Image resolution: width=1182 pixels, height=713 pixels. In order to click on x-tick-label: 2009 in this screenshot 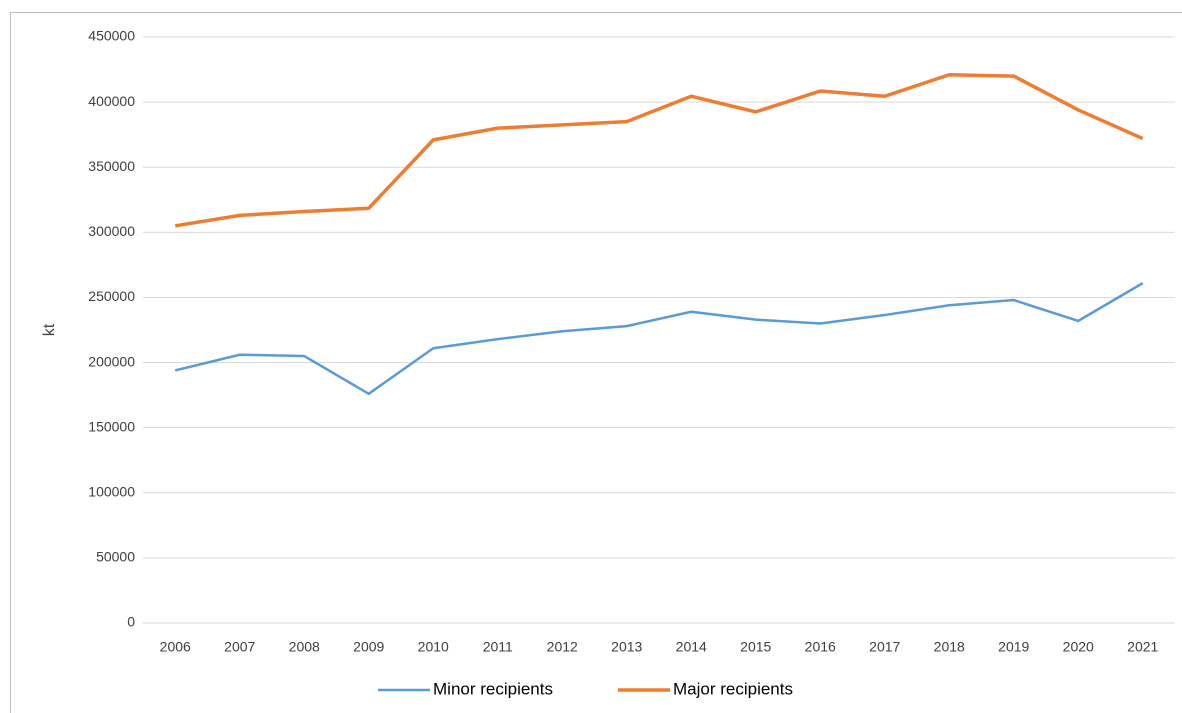, I will do `click(368, 647)`.